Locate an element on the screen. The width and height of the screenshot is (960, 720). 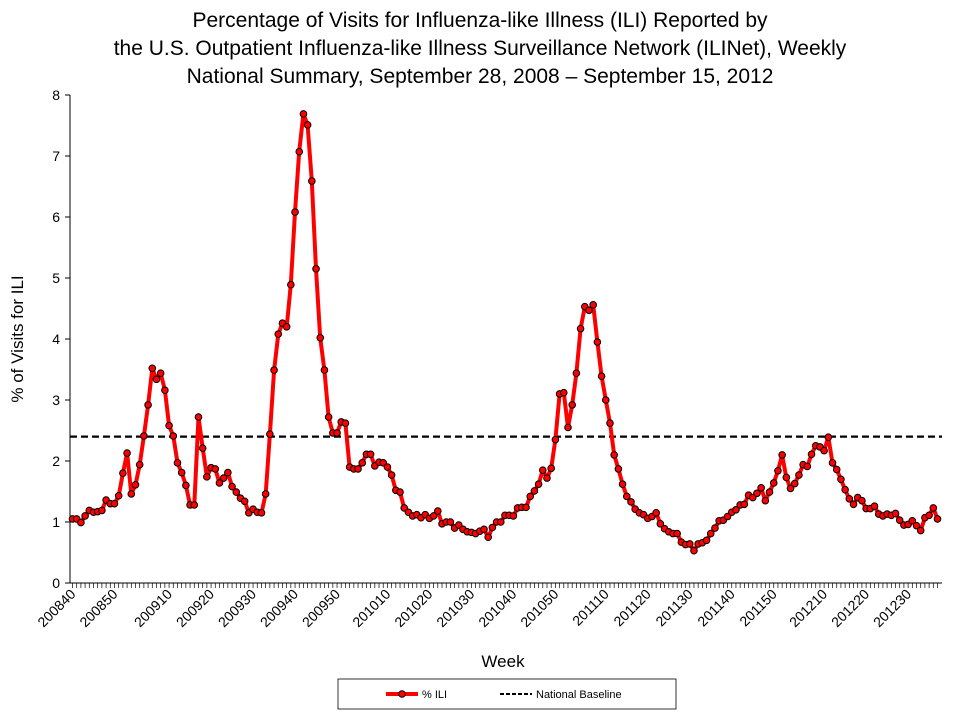
x-axis-label: Week is located at coordinates (503, 661).